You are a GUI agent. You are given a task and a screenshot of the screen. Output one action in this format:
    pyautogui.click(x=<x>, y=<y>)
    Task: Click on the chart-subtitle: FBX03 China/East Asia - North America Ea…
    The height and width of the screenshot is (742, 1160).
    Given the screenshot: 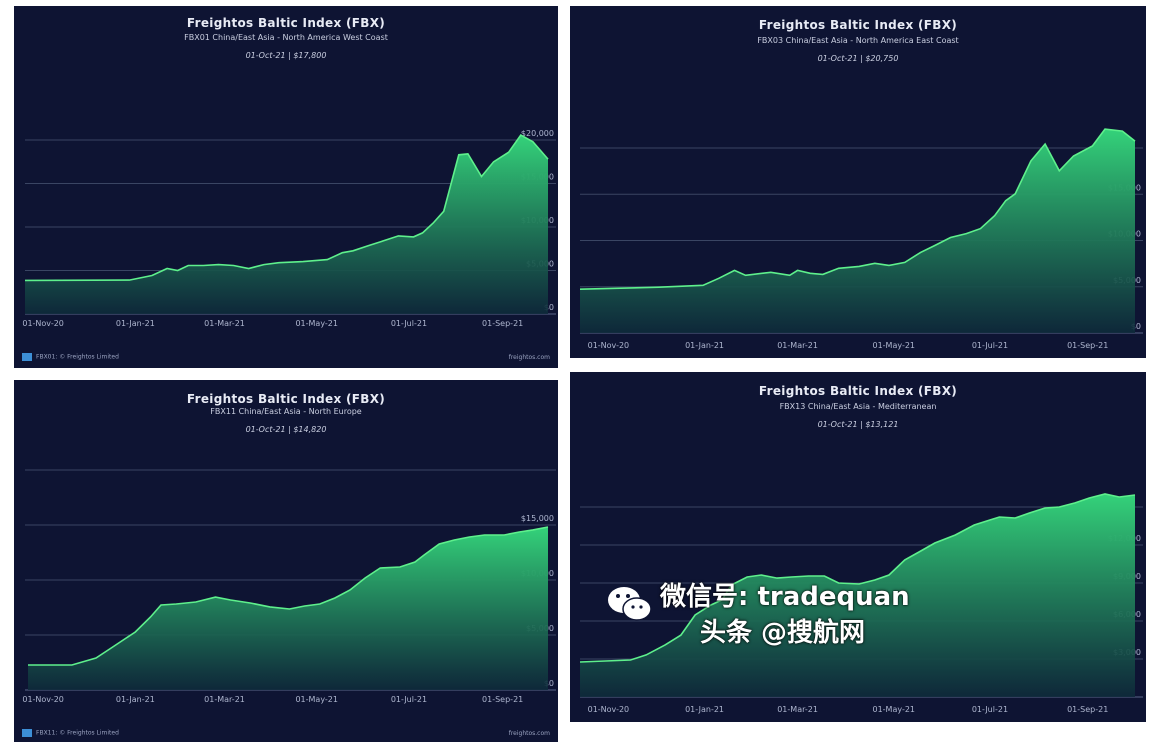 What is the action you would take?
    pyautogui.click(x=858, y=40)
    